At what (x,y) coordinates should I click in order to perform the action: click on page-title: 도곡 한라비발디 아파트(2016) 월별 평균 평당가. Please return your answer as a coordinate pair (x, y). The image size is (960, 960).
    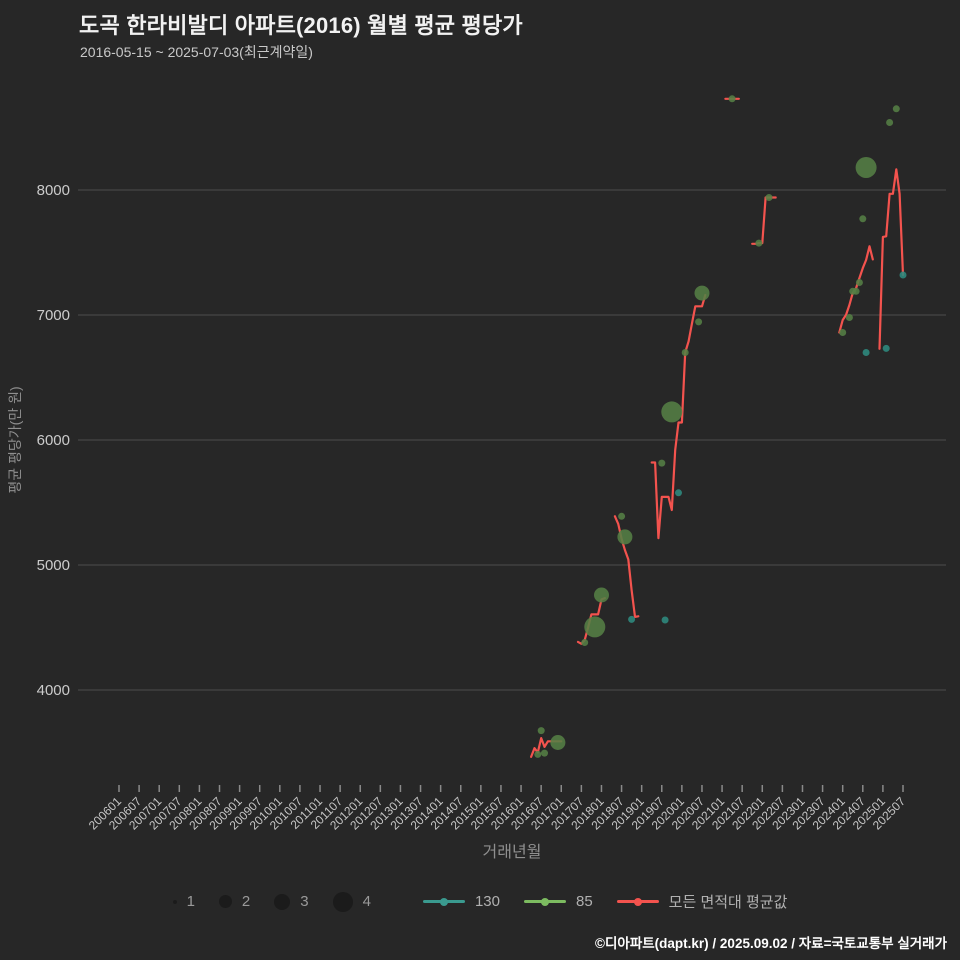
    Looking at the image, I should click on (301, 25).